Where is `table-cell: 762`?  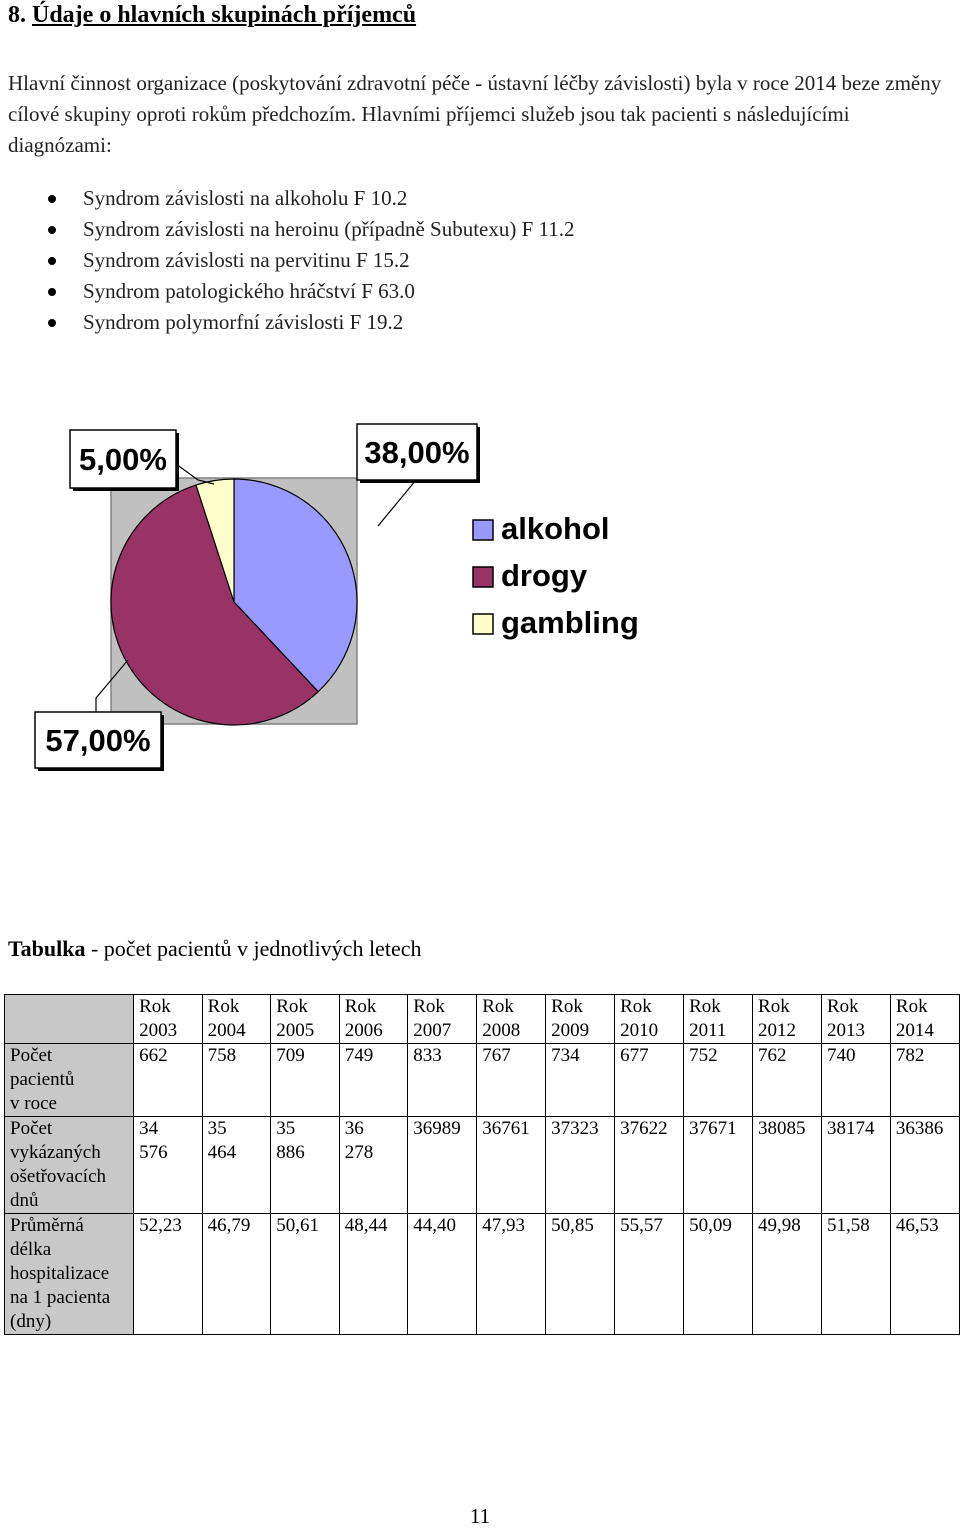
table-cell: 762 is located at coordinates (787, 1080).